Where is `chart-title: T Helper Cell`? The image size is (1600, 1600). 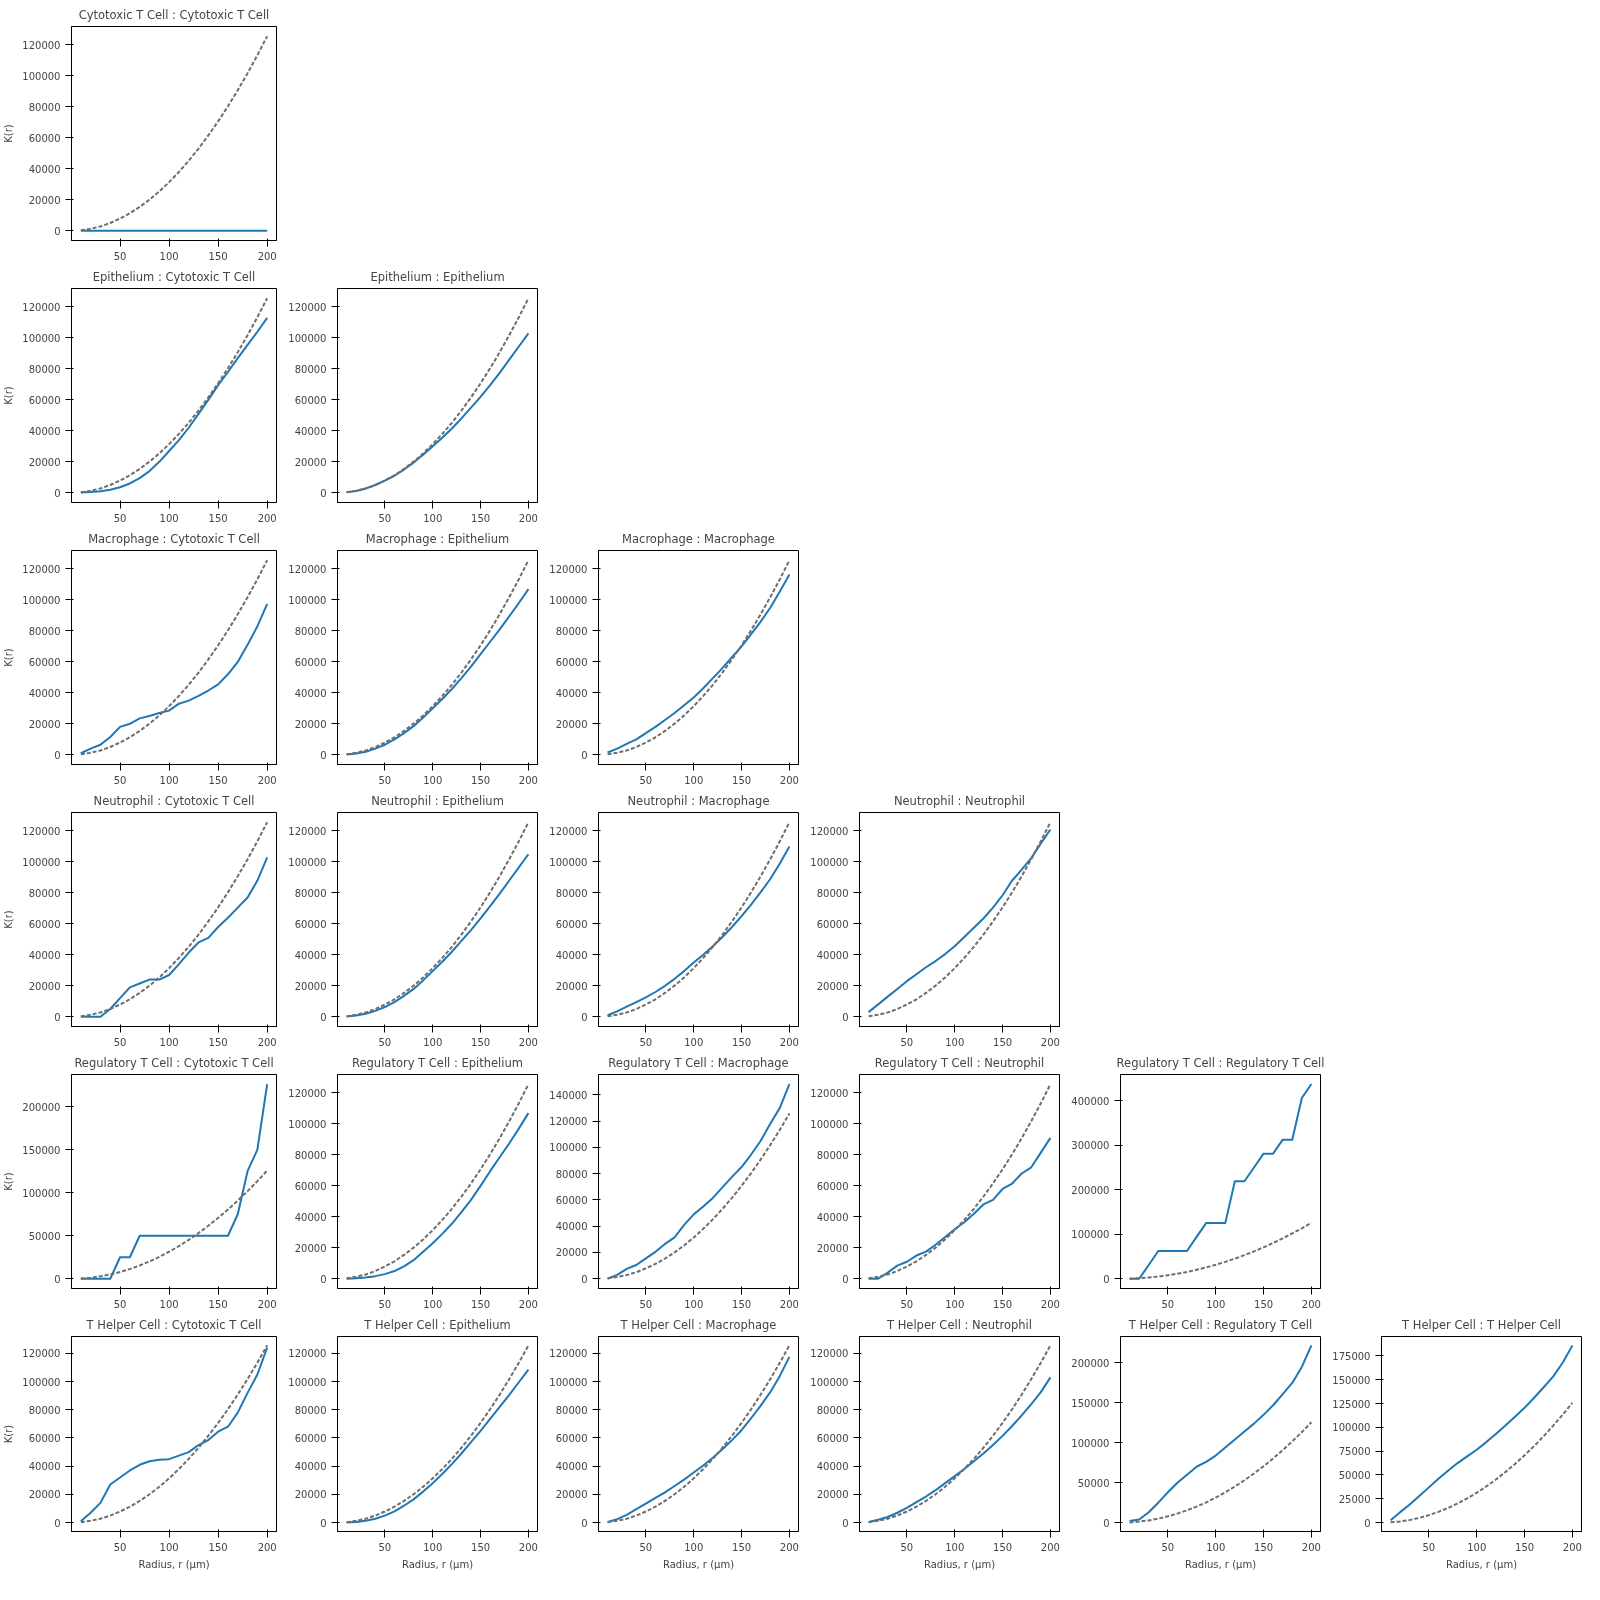 chart-title: T Helper Cell is located at coordinates (1481, 1324).